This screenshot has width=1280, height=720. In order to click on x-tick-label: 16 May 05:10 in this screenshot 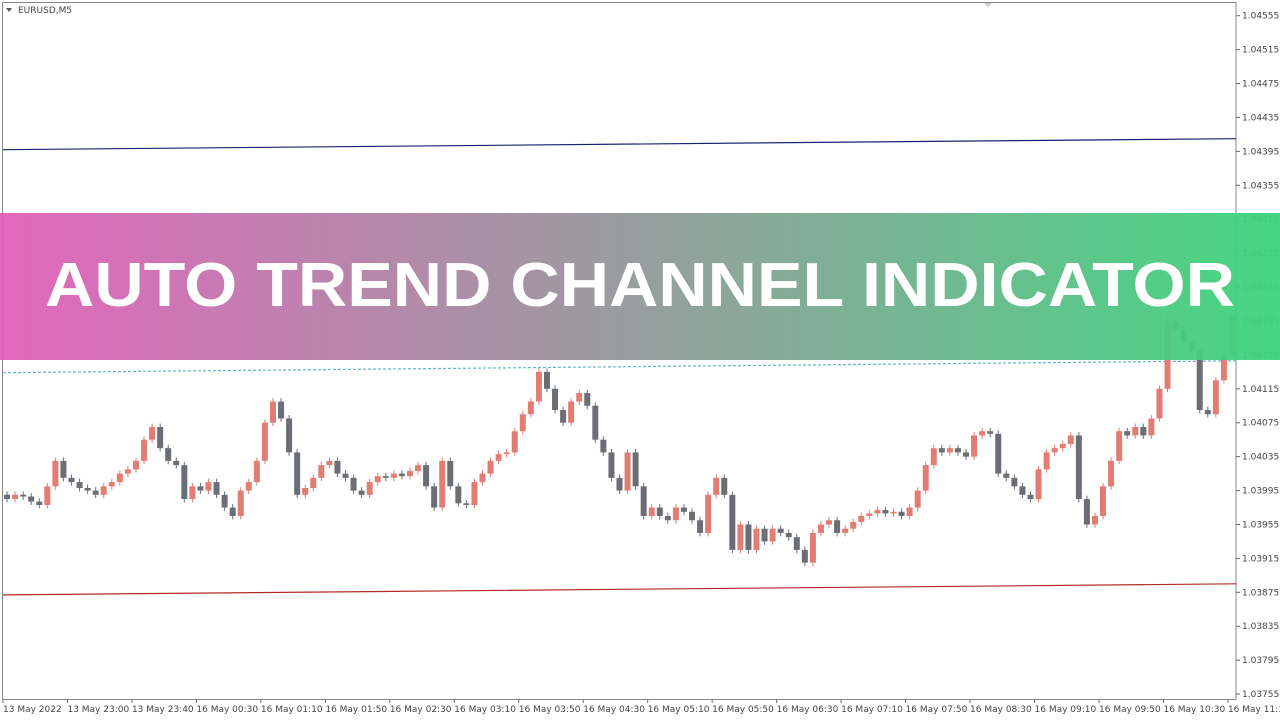, I will do `click(679, 710)`.